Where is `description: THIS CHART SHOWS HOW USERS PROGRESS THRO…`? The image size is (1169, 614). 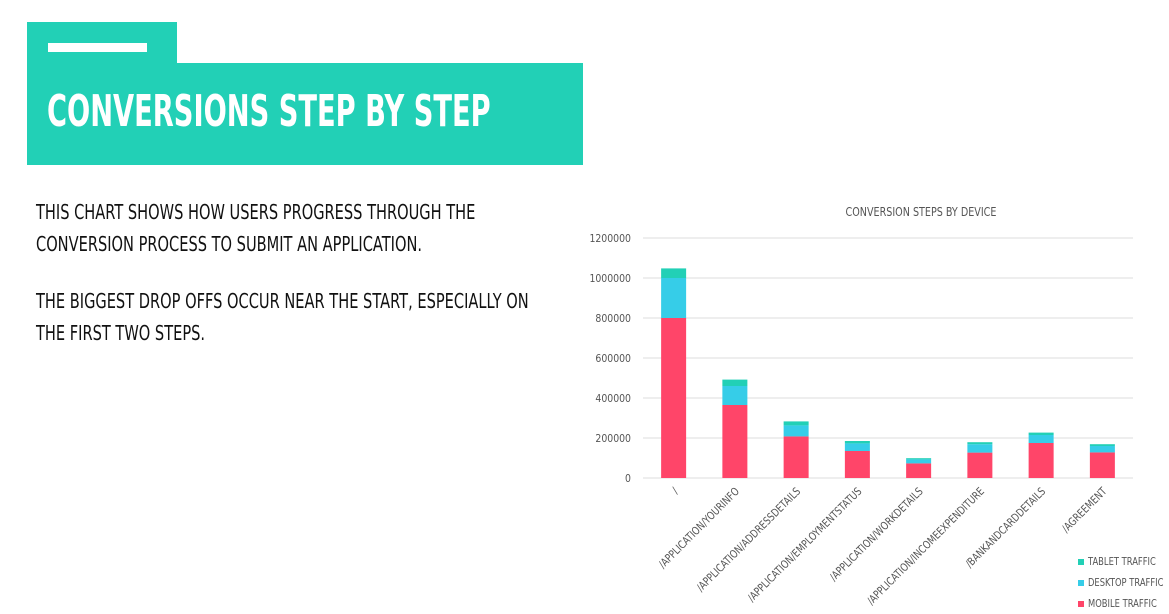
description: THIS CHART SHOWS HOW USERS PROGRESS THRO… is located at coordinates (306, 285).